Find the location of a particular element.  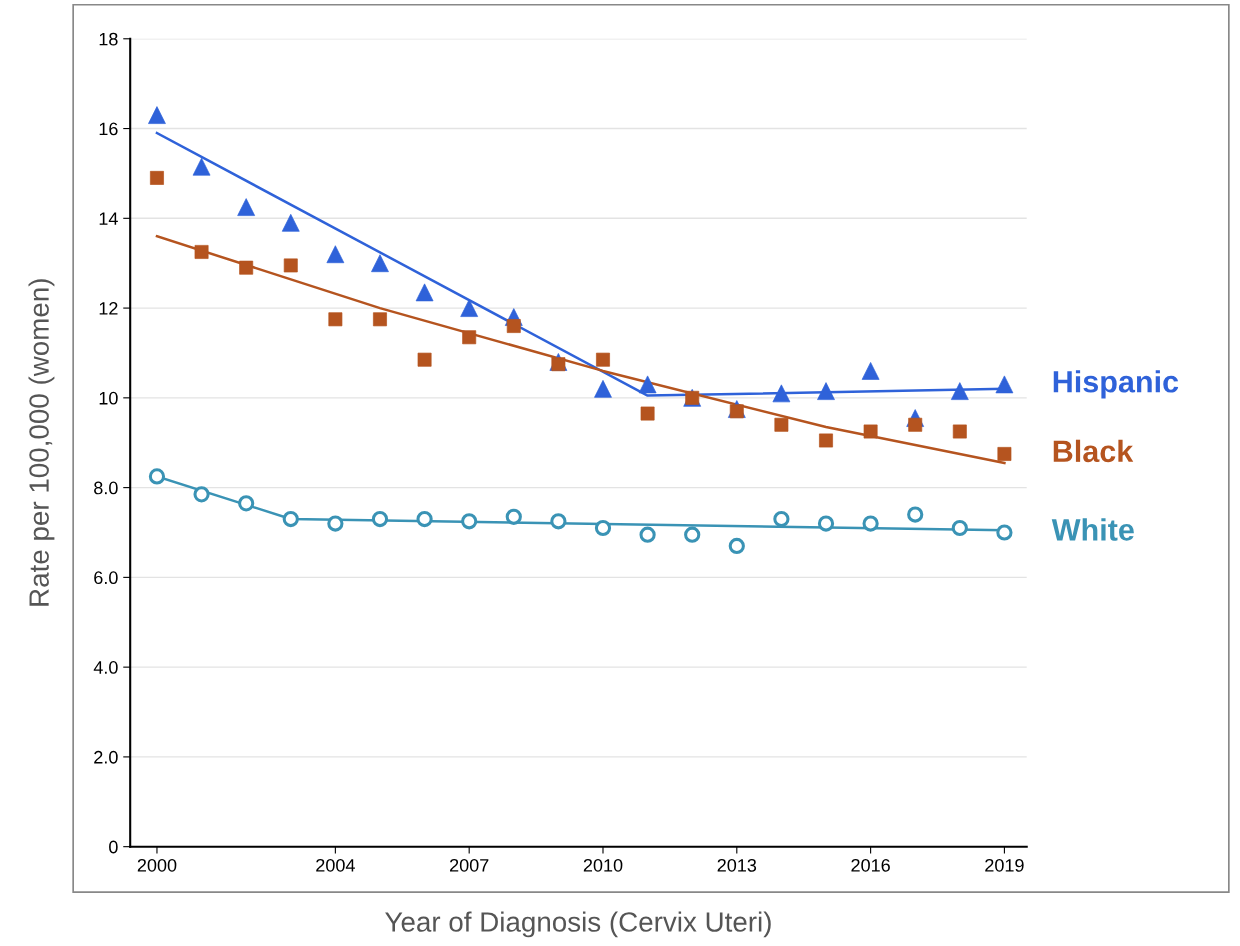

y-tick-label: 12 is located at coordinates (108, 308).